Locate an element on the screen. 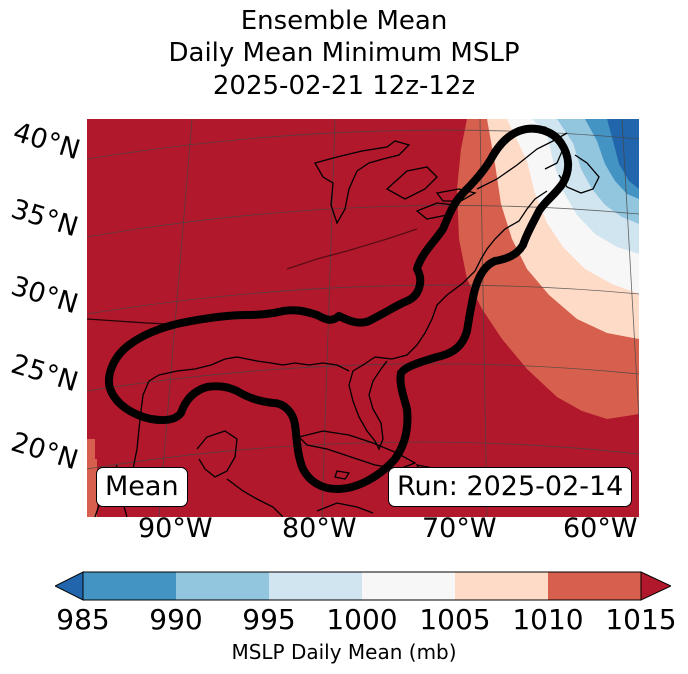  lon-label-70w: 70°W is located at coordinates (459, 528).